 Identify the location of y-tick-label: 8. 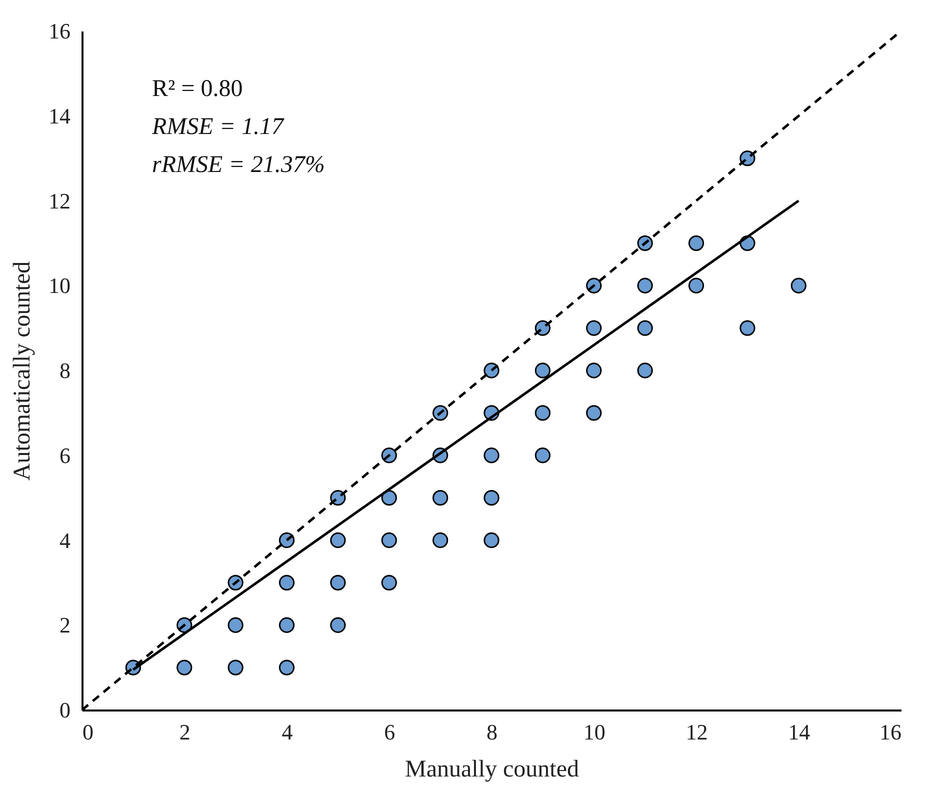
(65, 370).